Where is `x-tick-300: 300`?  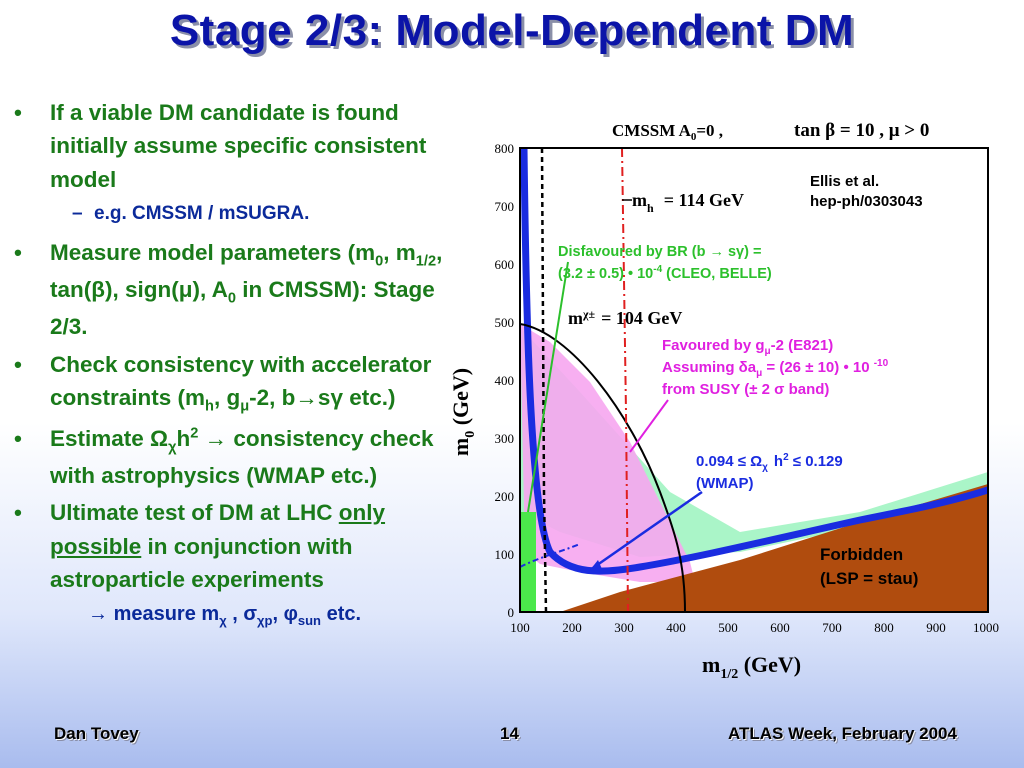
x-tick-300: 300 is located at coordinates (624, 627).